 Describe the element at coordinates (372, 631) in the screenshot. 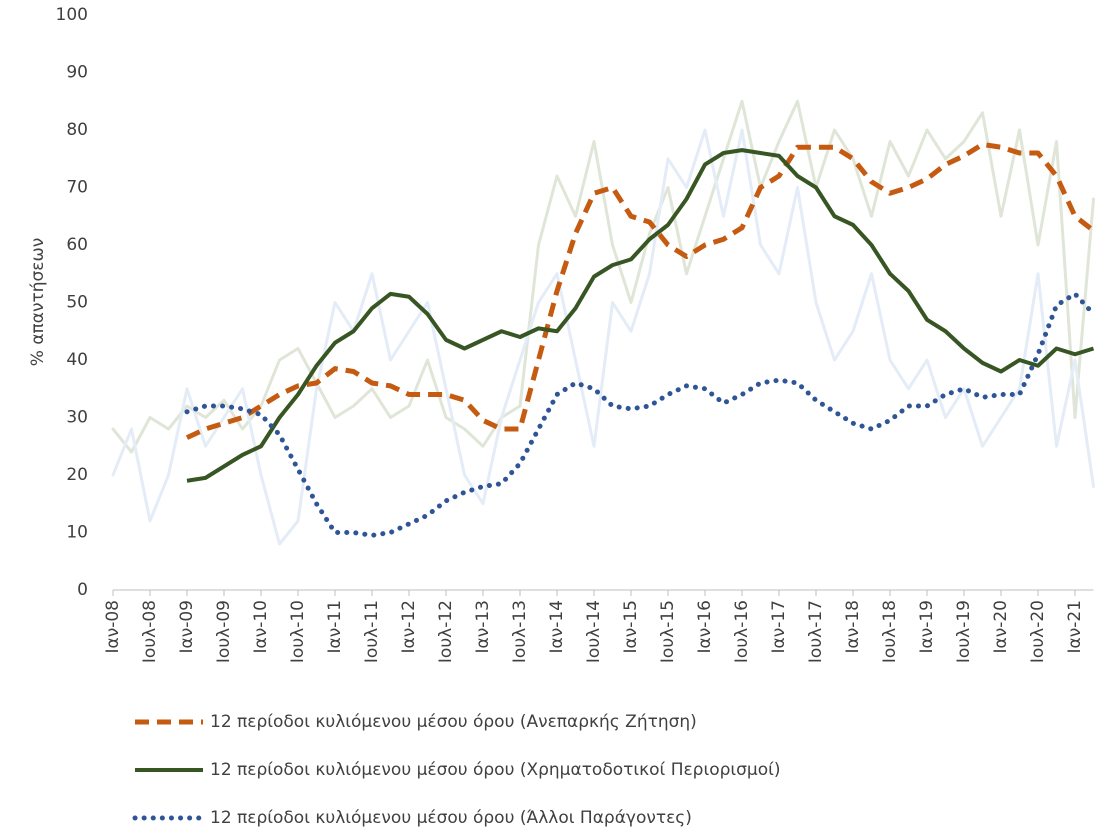

I see `x-tick-label: Ιουλ-11` at that location.